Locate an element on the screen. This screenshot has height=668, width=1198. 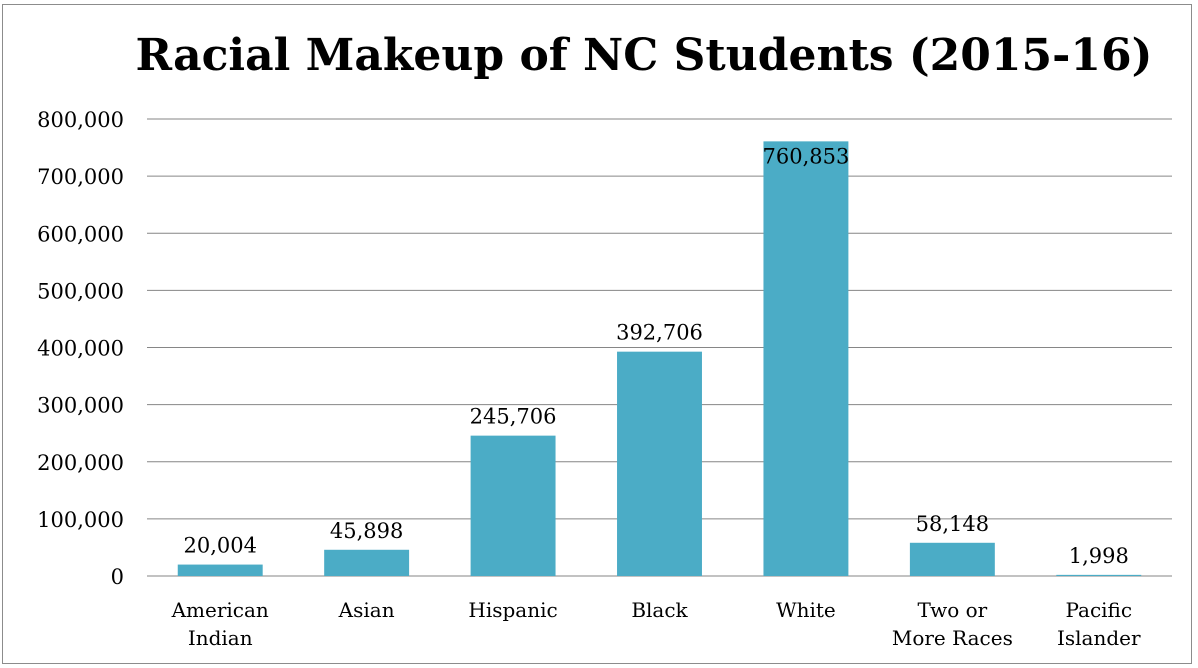
x-tick-label: Black is located at coordinates (659, 610).